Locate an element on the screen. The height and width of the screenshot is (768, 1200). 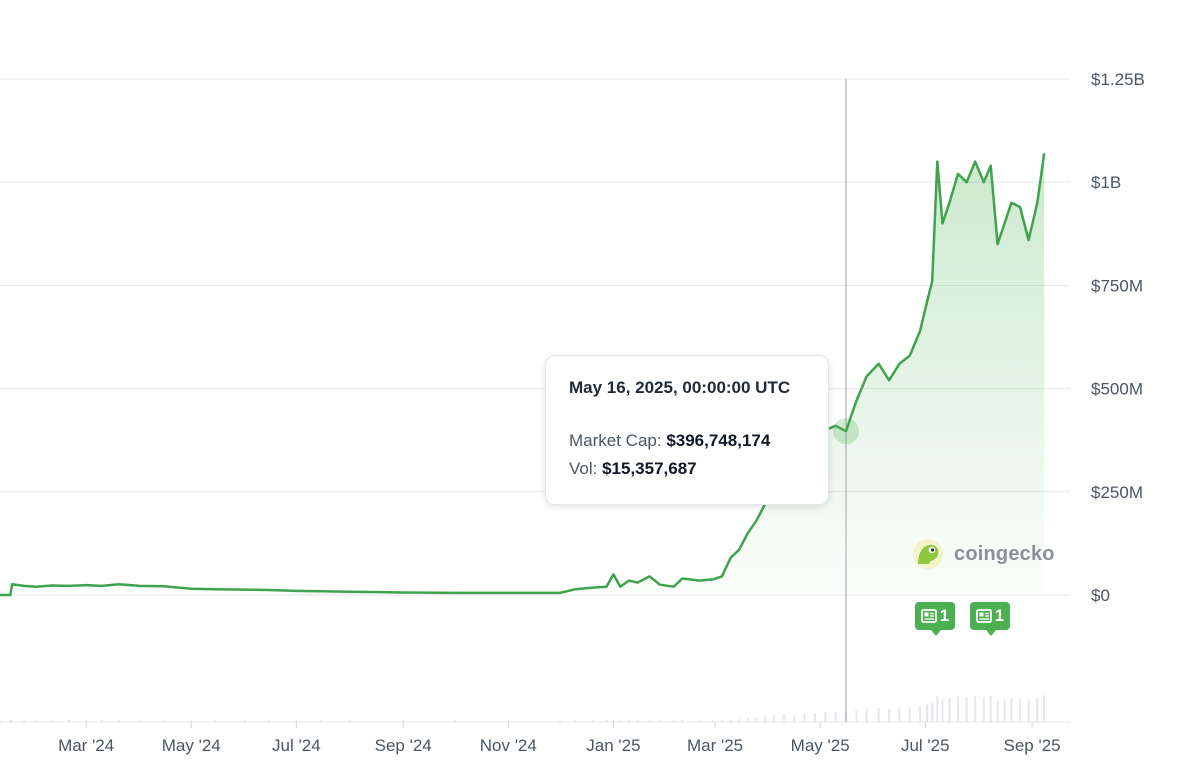
y-tick-label: $0 is located at coordinates (1100, 595).